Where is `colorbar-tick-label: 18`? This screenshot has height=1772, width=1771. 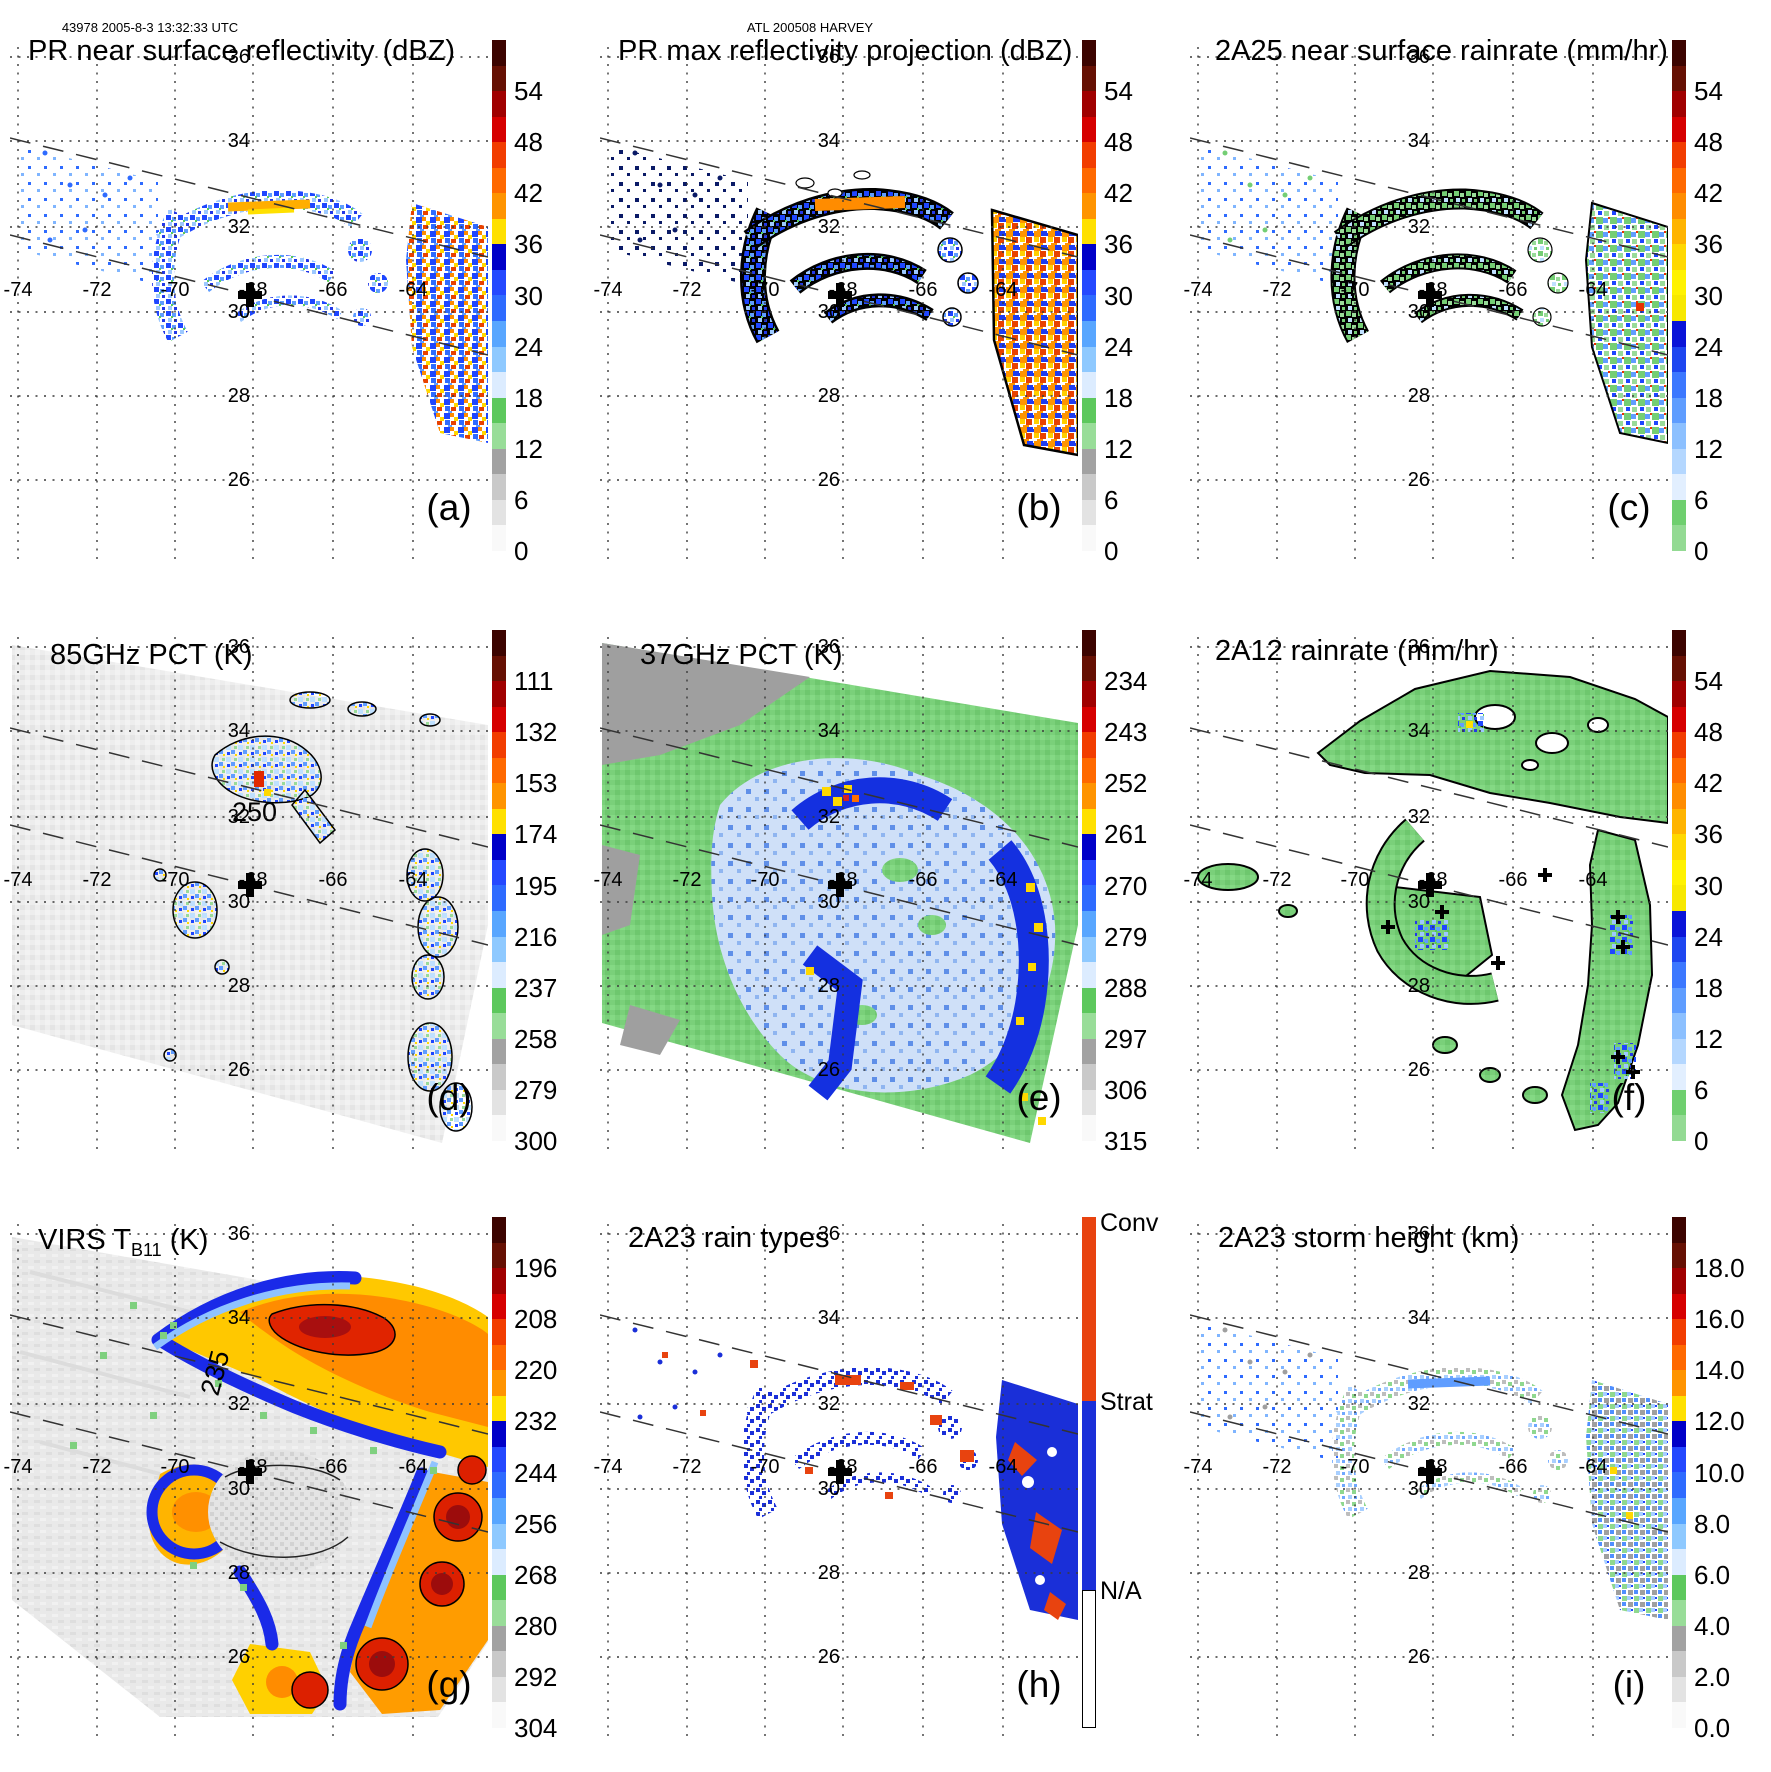
colorbar-tick-label: 18 is located at coordinates (528, 397).